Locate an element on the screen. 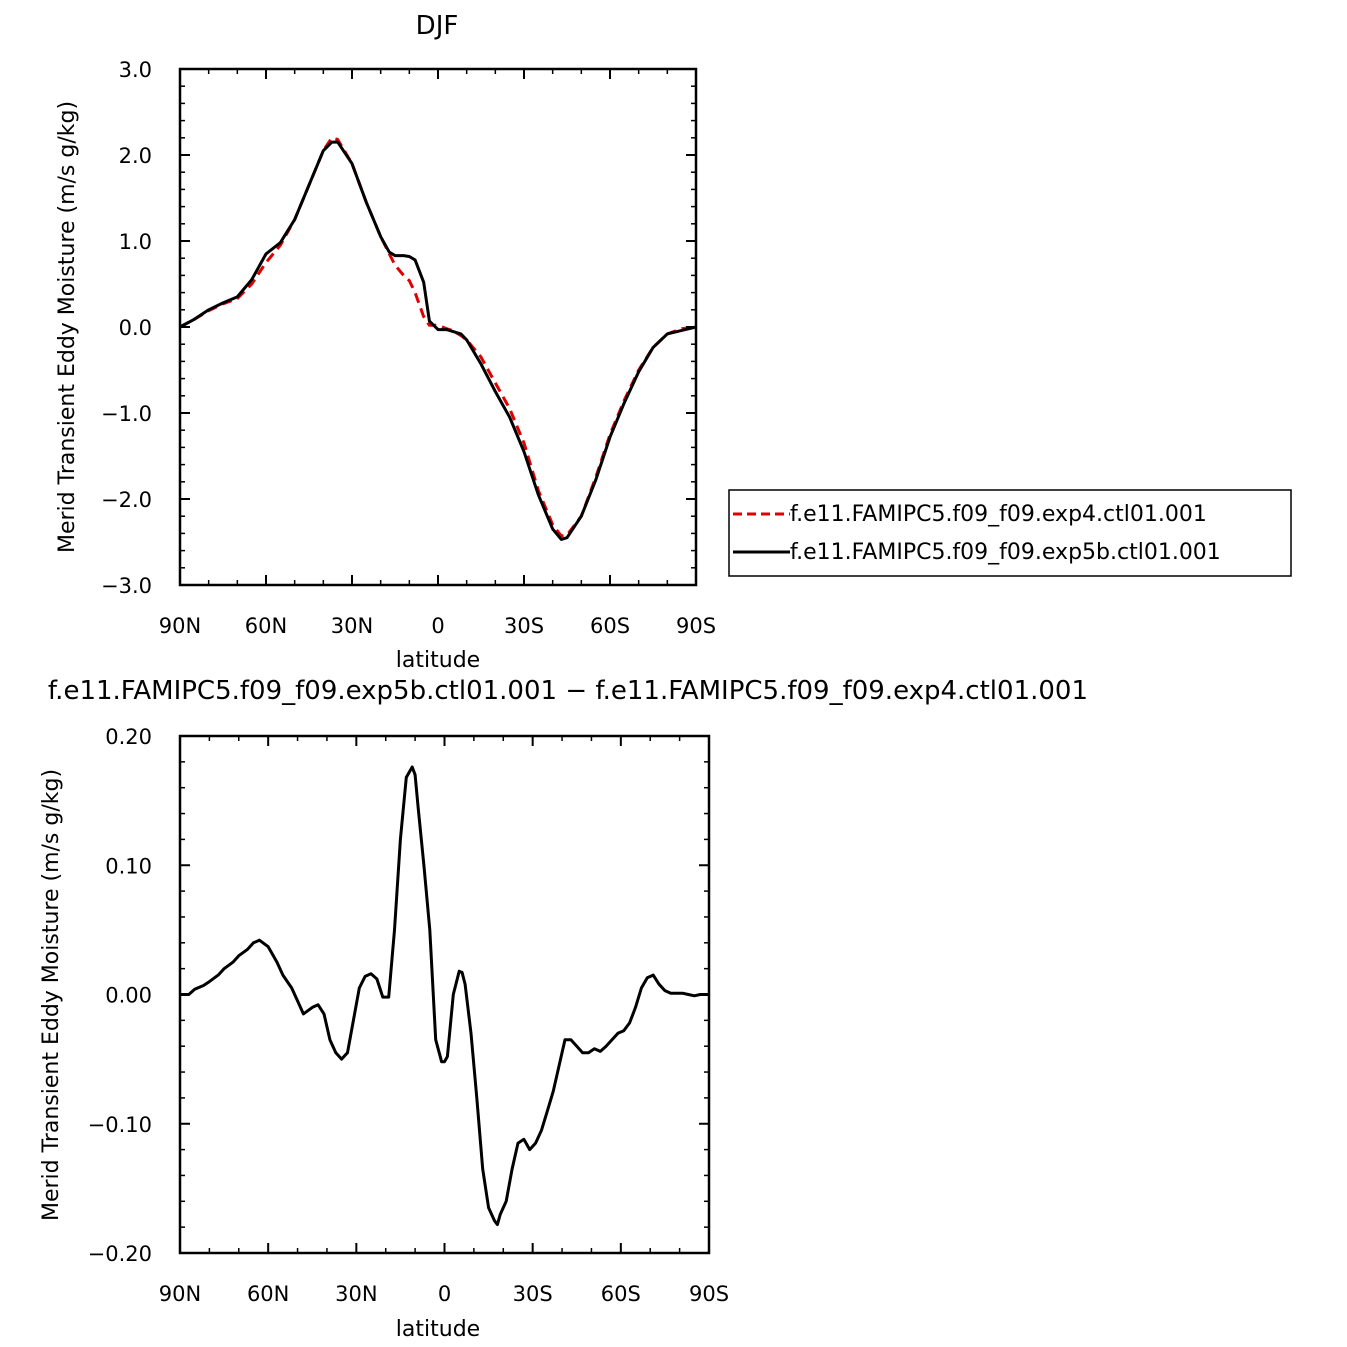 This screenshot has height=1347, width=1347. y-tick-label: 0.10 is located at coordinates (128, 866).